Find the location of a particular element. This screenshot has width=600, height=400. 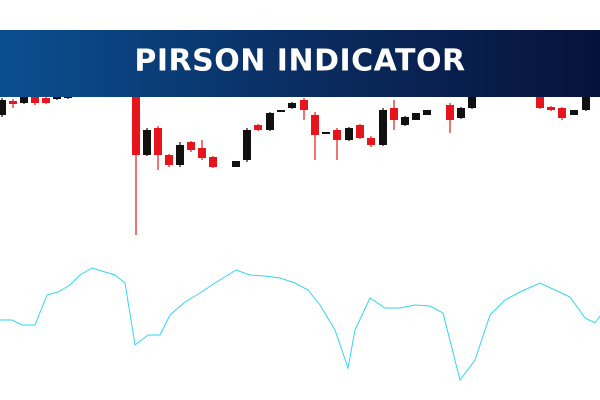

chart-title: PIRSON INDICATOR is located at coordinates (299, 61).